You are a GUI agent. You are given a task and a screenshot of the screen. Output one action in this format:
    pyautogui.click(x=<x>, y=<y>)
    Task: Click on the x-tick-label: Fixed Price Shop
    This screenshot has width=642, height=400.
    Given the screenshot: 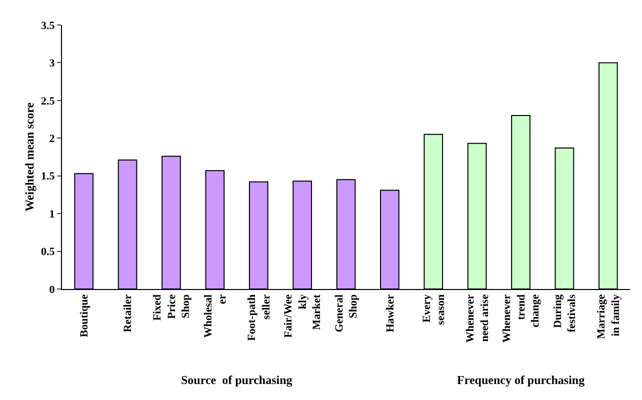 What is the action you would take?
    pyautogui.click(x=172, y=307)
    